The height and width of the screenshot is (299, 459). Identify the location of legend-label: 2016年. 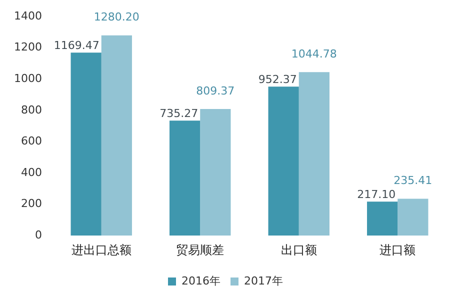
(201, 281).